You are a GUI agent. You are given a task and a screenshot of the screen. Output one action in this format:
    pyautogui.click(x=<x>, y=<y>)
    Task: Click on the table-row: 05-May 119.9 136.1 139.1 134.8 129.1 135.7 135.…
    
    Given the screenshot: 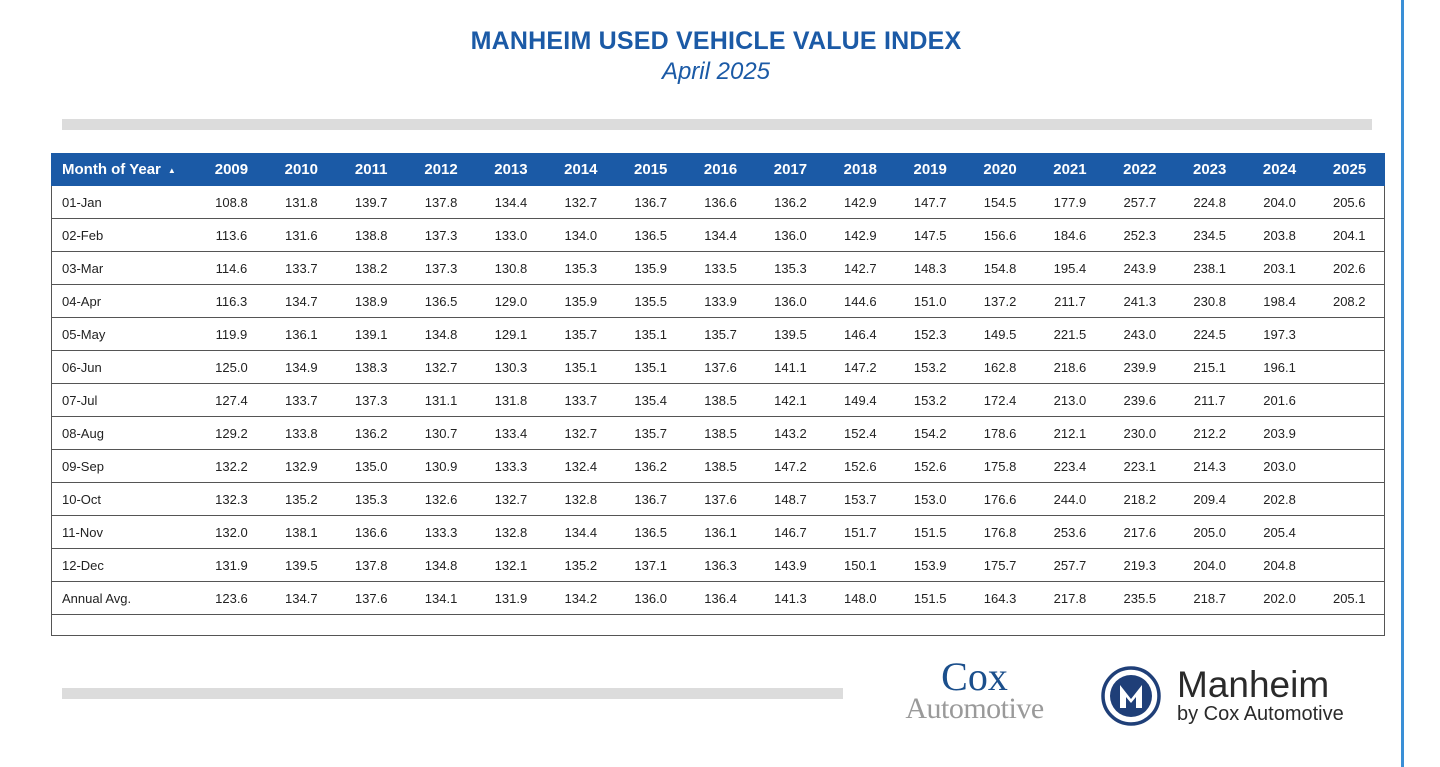 What is the action you would take?
    pyautogui.click(x=718, y=334)
    